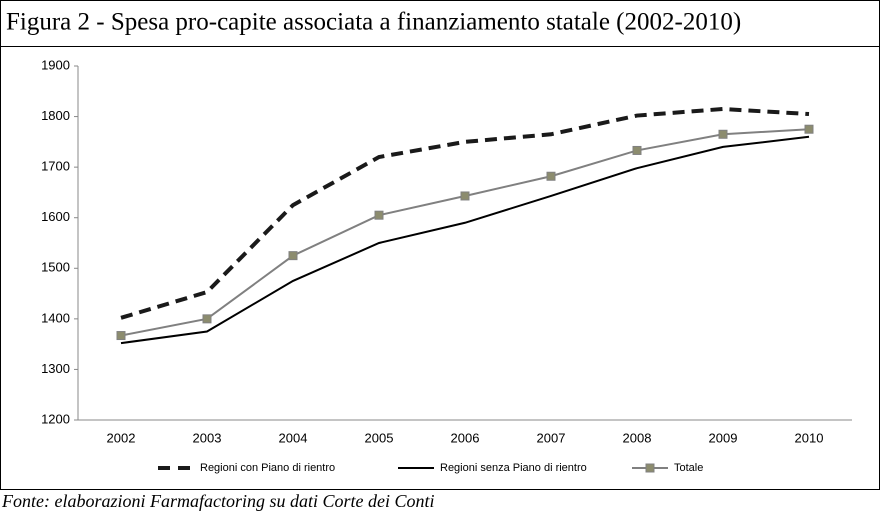 The height and width of the screenshot is (518, 881). What do you see at coordinates (809, 437) in the screenshot?
I see `x-tick-label: 2010` at bounding box center [809, 437].